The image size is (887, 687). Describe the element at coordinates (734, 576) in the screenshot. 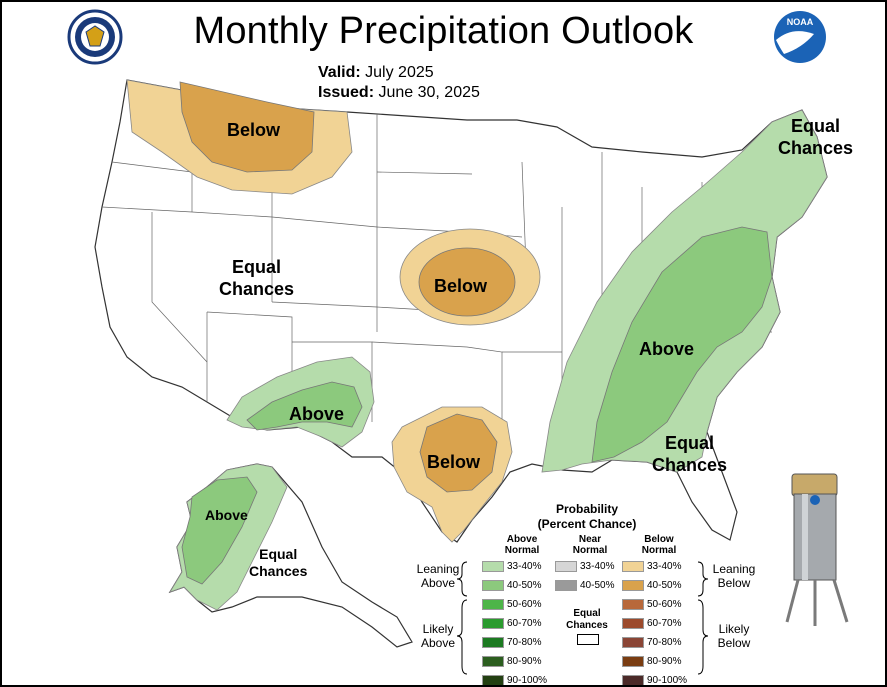

I see `legend-leaning-below: Leaning Below` at that location.